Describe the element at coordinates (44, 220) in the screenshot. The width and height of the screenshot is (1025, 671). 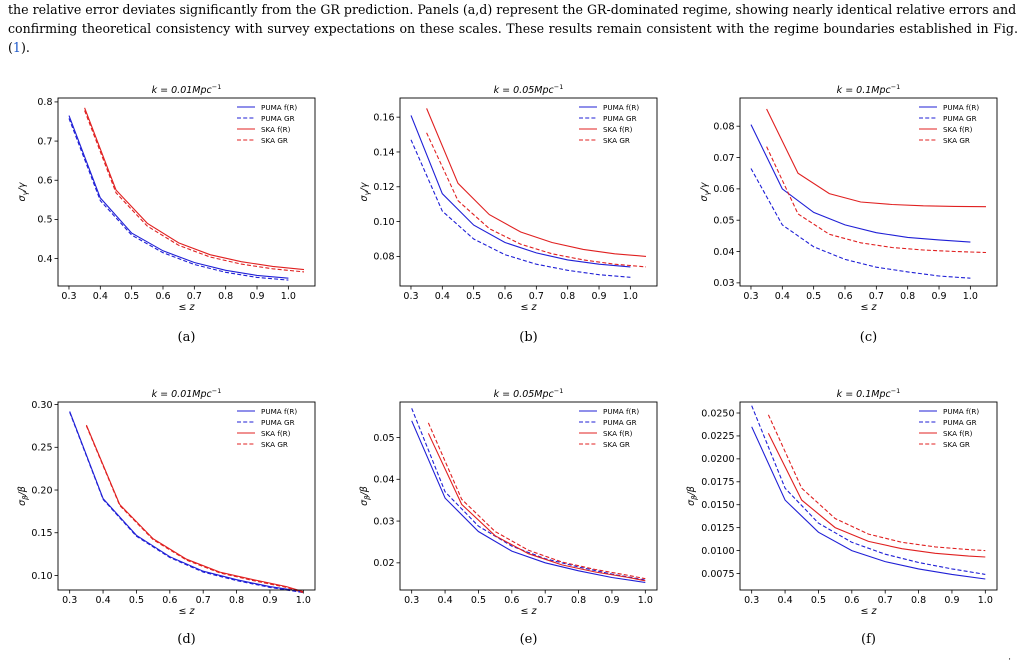
I see `y-tick-label: 0.5` at that location.